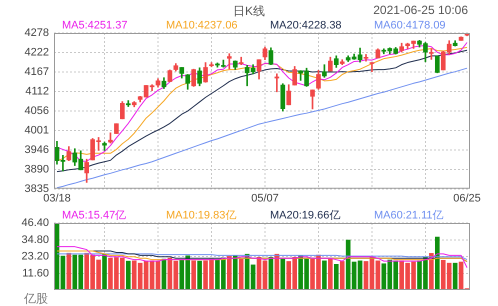  Describe the element at coordinates (36, 33) in the screenshot. I see `y-tick-label: 4278` at that location.